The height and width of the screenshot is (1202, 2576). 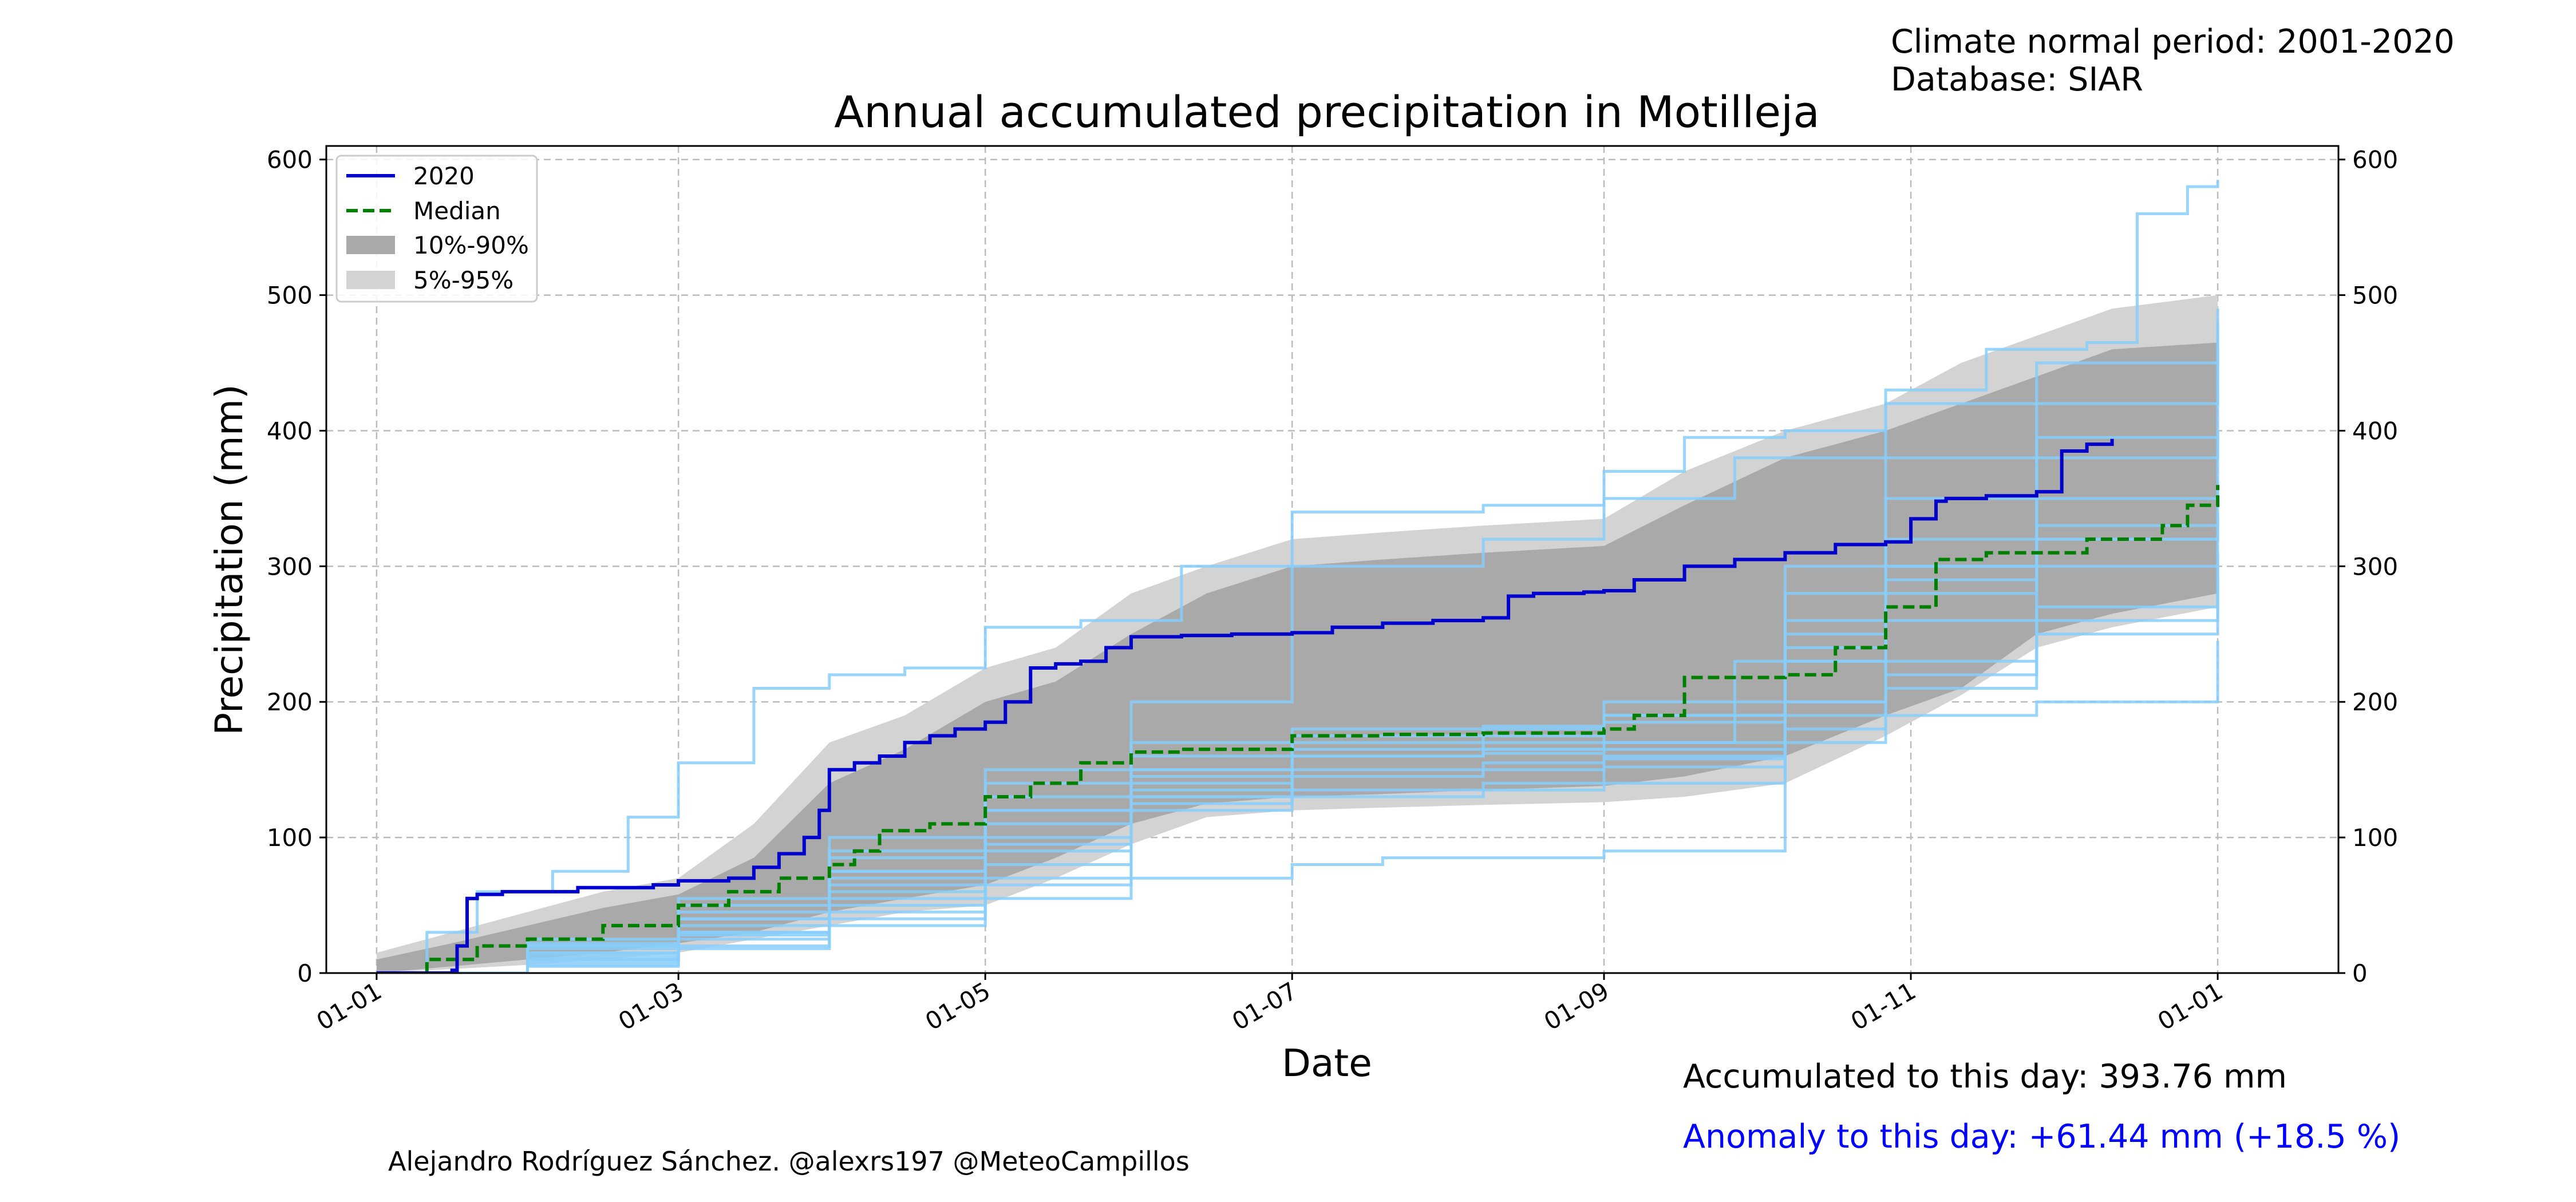 What do you see at coordinates (1327, 1063) in the screenshot?
I see `x-axis-label: Date` at bounding box center [1327, 1063].